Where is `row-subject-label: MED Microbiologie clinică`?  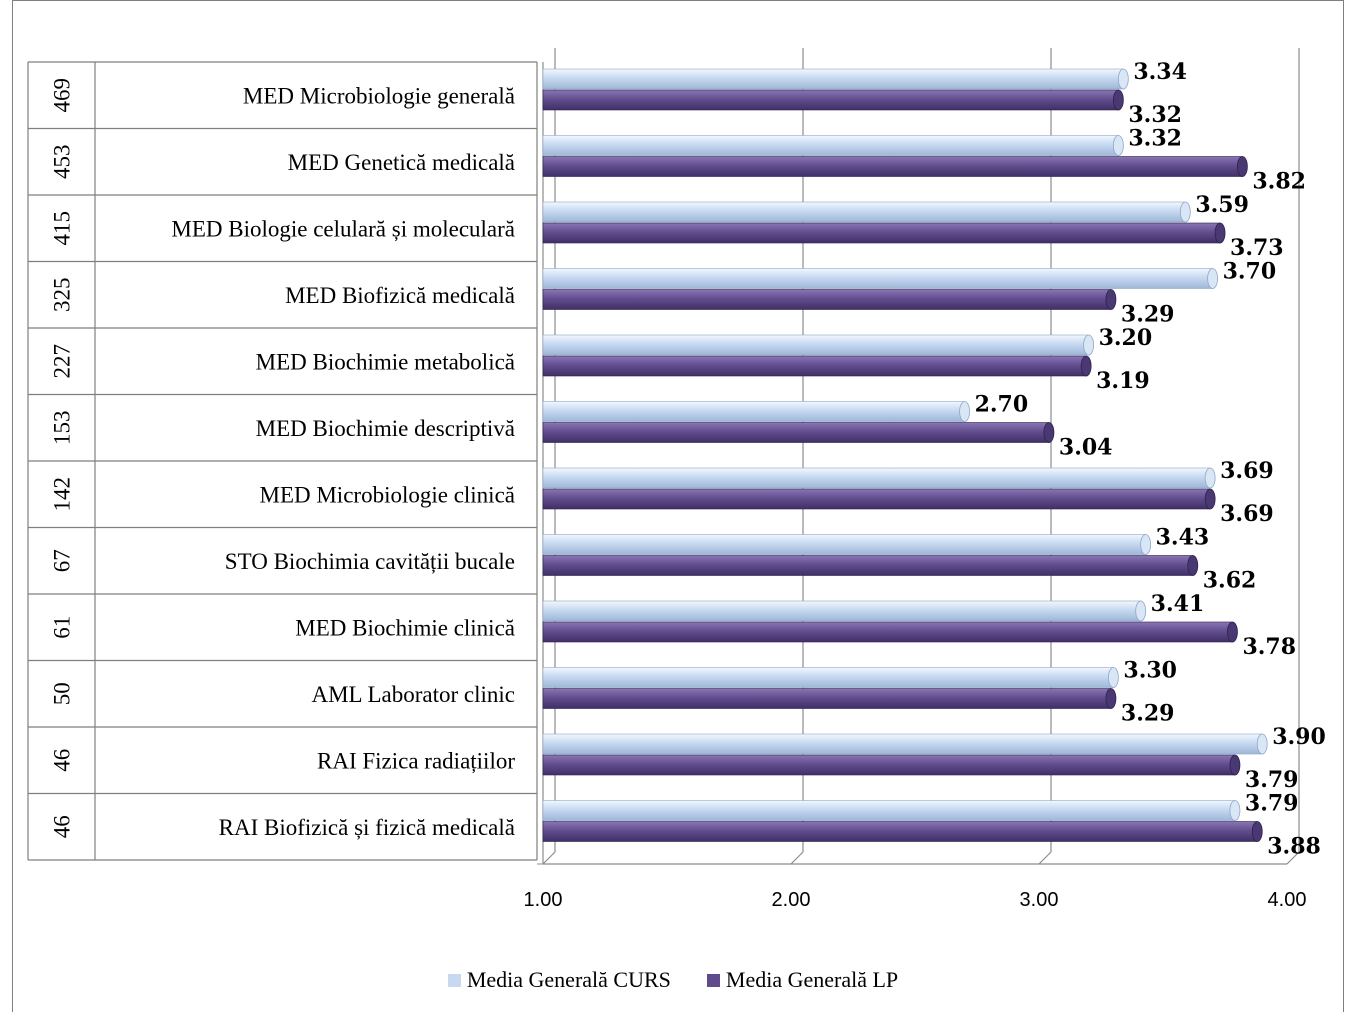 row-subject-label: MED Microbiologie clinică is located at coordinates (388, 494).